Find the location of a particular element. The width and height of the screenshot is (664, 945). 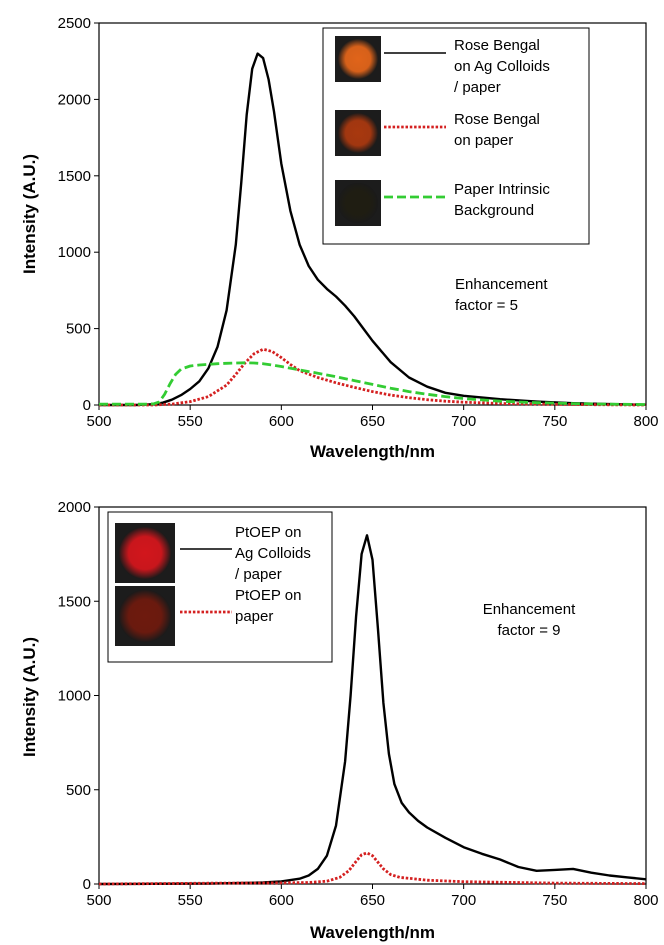

legend: PtOEP on Ag Colloids / paper PtOEP on paper is located at coordinates (220, 587).